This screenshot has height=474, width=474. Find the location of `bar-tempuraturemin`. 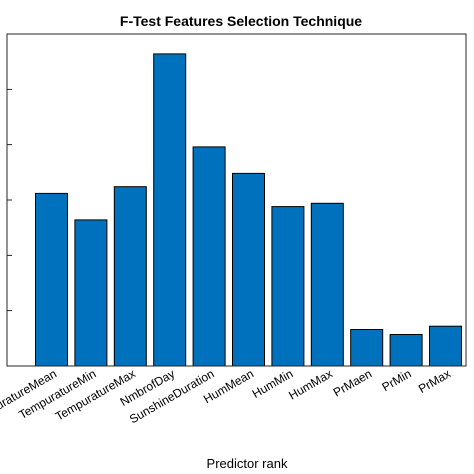

bar-tempuraturemin is located at coordinates (91, 293).